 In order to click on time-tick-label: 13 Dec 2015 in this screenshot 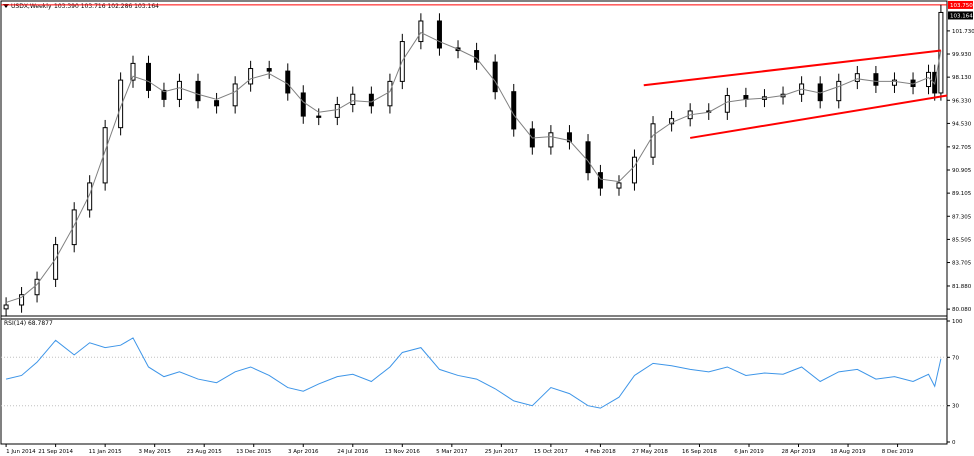, I will do `click(254, 452)`.